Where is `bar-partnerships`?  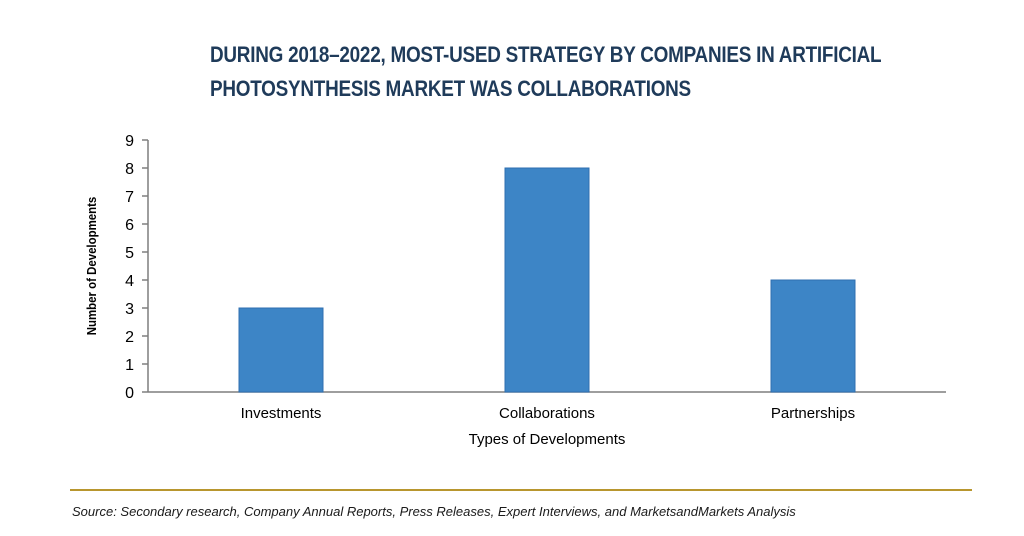
bar-partnerships is located at coordinates (813, 336).